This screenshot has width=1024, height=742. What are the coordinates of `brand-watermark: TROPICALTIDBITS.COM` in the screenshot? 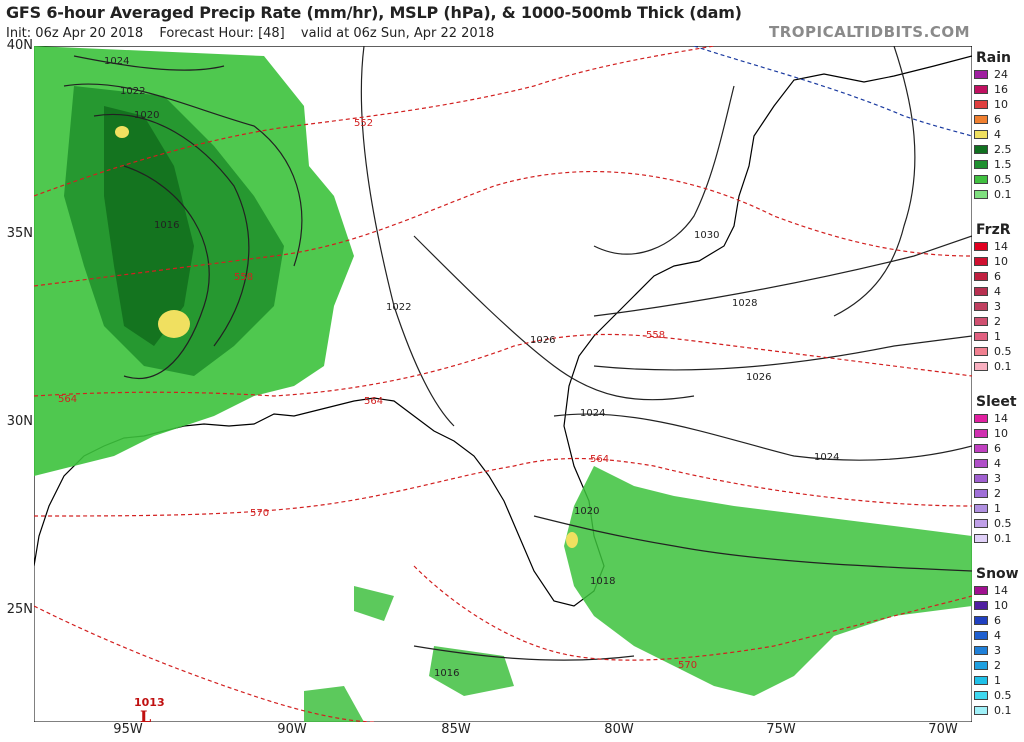 It's located at (869, 32).